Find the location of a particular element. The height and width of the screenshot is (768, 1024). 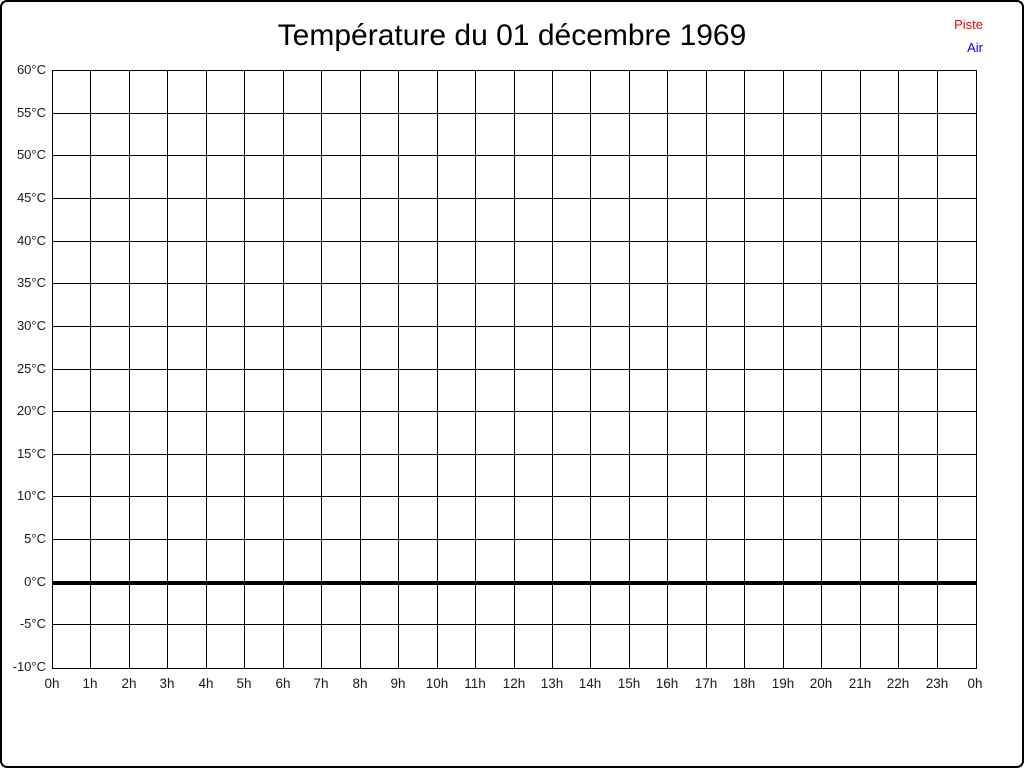

x-tick-label: 13h is located at coordinates (552, 683).